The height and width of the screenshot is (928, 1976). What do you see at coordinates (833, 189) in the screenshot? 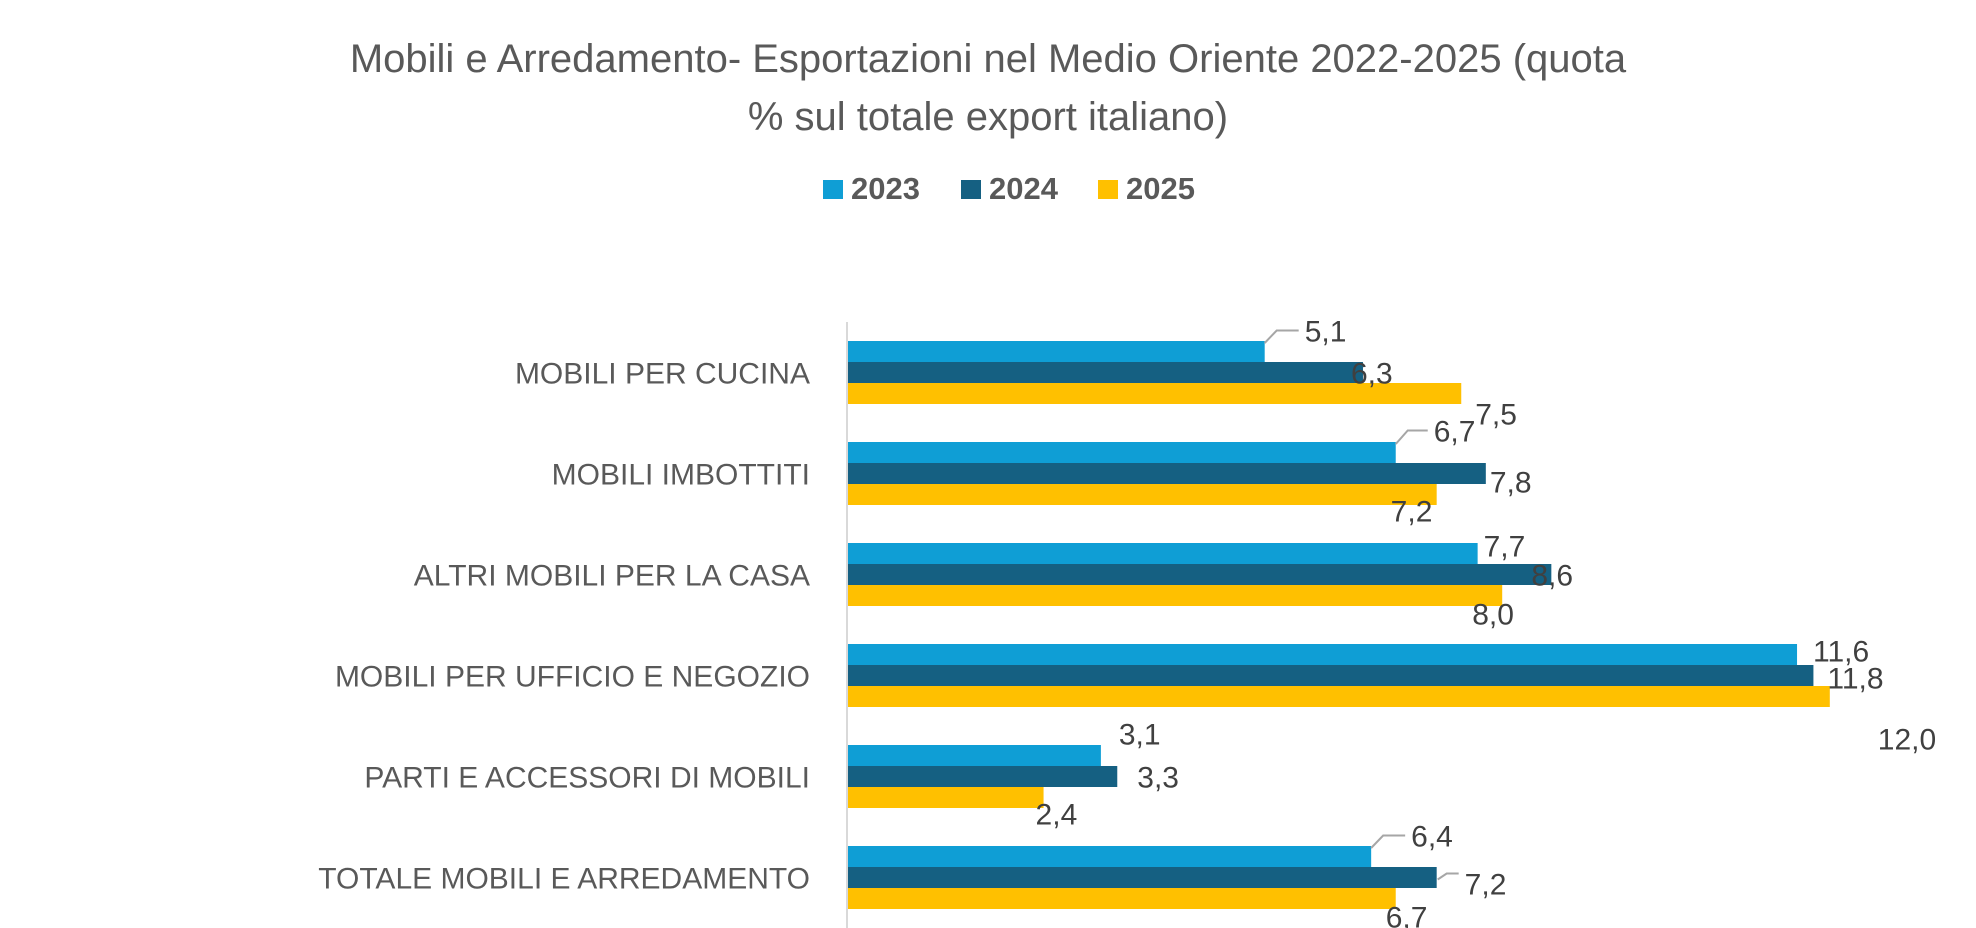
I see `legend-swatch-2023` at bounding box center [833, 189].